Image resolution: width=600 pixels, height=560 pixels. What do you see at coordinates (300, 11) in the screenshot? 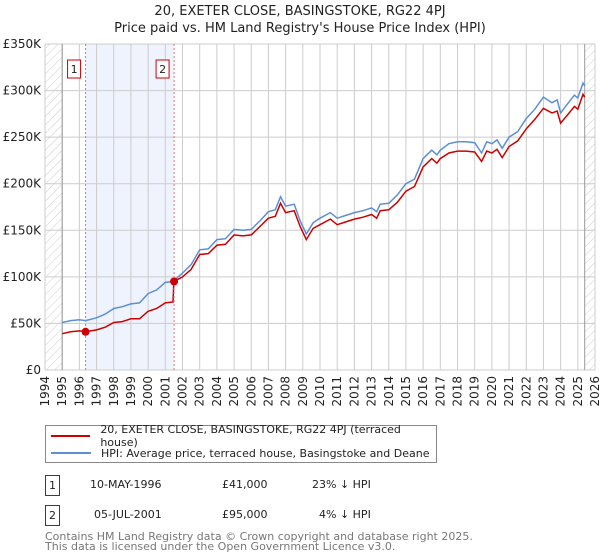
I see `chart-title: 20, EXETER CLOSE, BASINGSTOKE, RG22 4PJ` at bounding box center [300, 11].